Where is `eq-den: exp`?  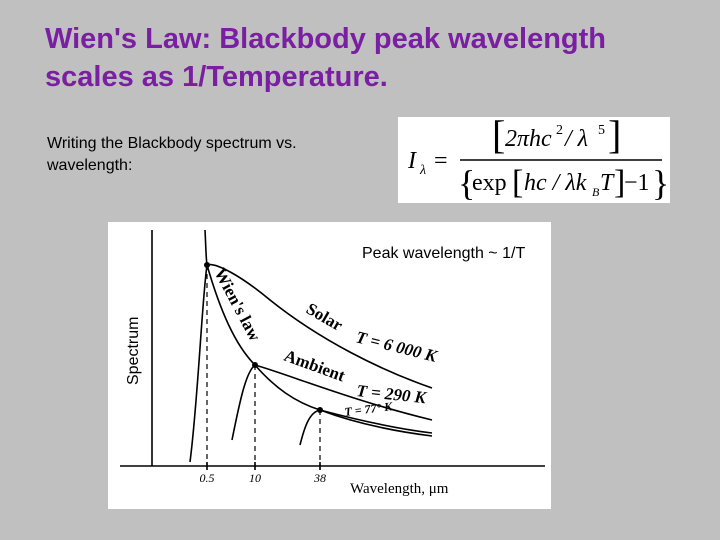 eq-den: exp is located at coordinates (489, 183).